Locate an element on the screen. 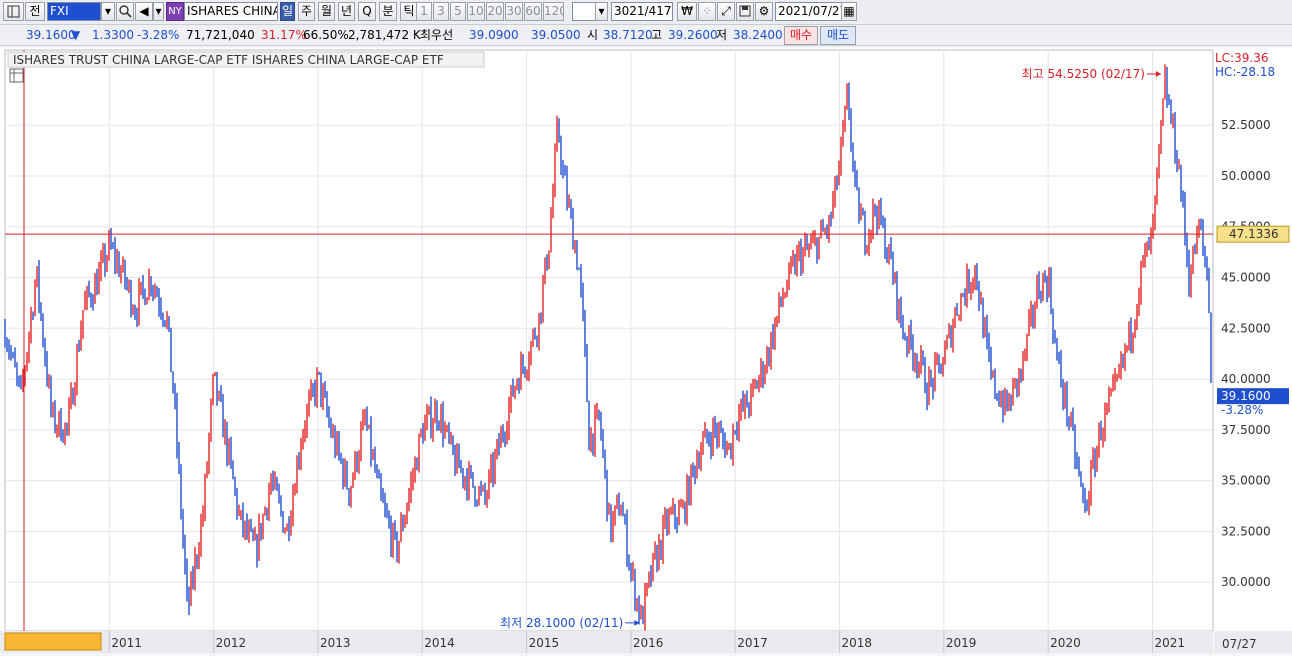  exchange-badge: NY is located at coordinates (175, 11).